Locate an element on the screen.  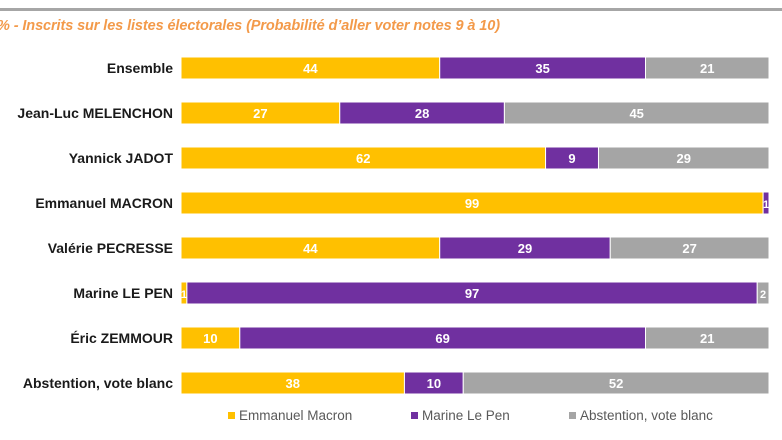
data-label-eric-zemmour-abstention-vote-blanc: 21 is located at coordinates (707, 338).